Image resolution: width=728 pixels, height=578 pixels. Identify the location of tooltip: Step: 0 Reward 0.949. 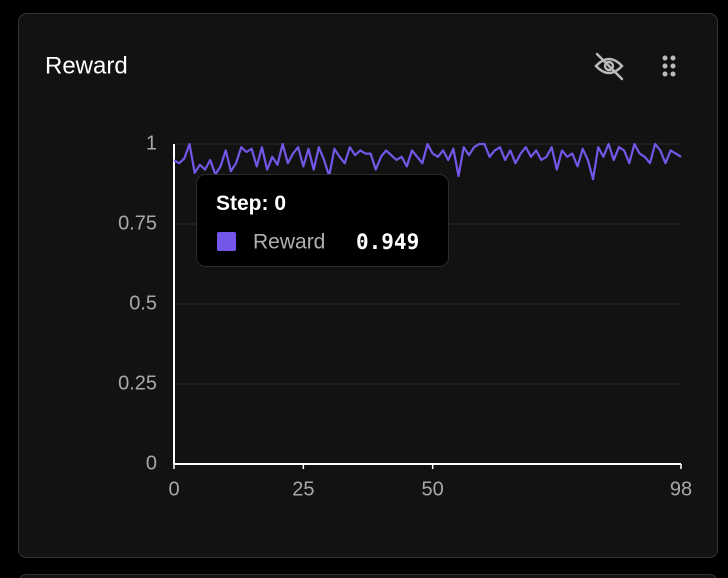
(322, 220).